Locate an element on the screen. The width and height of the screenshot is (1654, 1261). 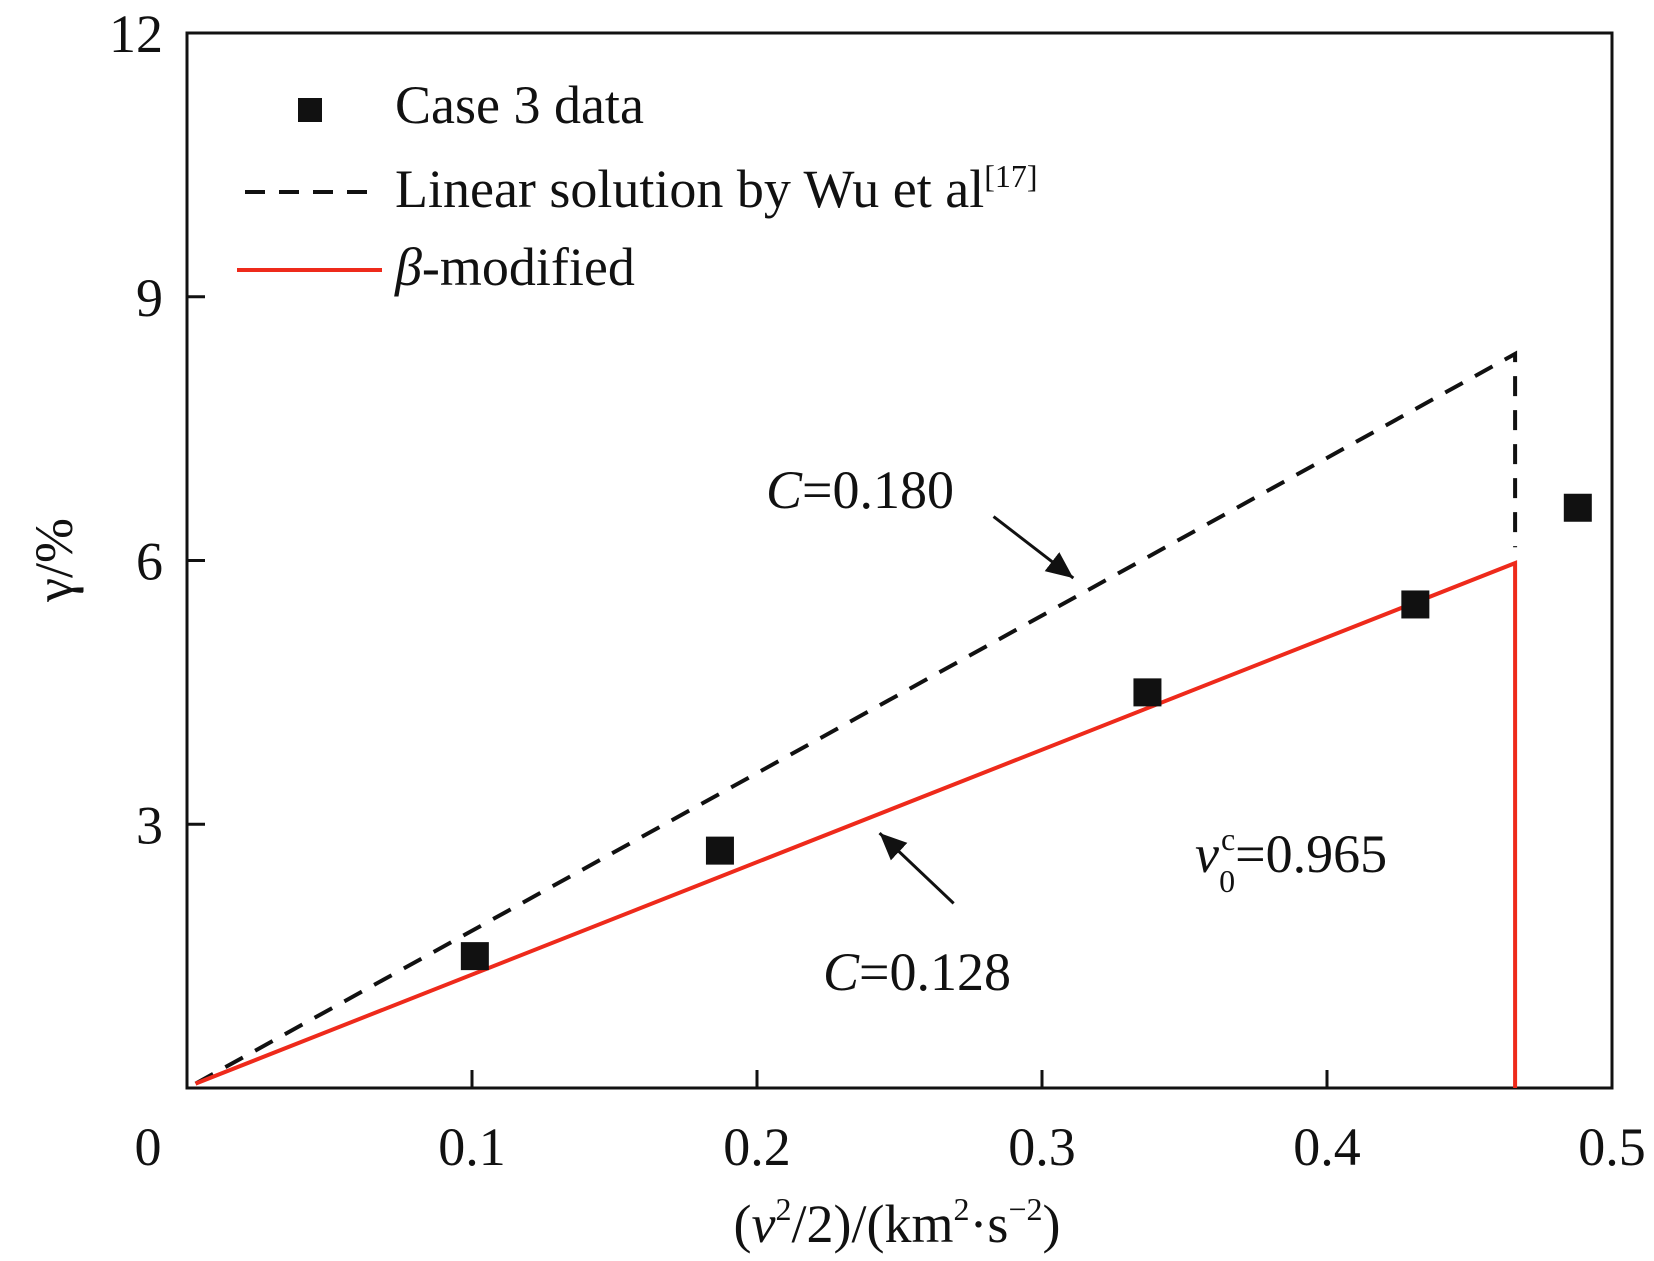
legend-label-beta: β-modified is located at coordinates (514, 267).